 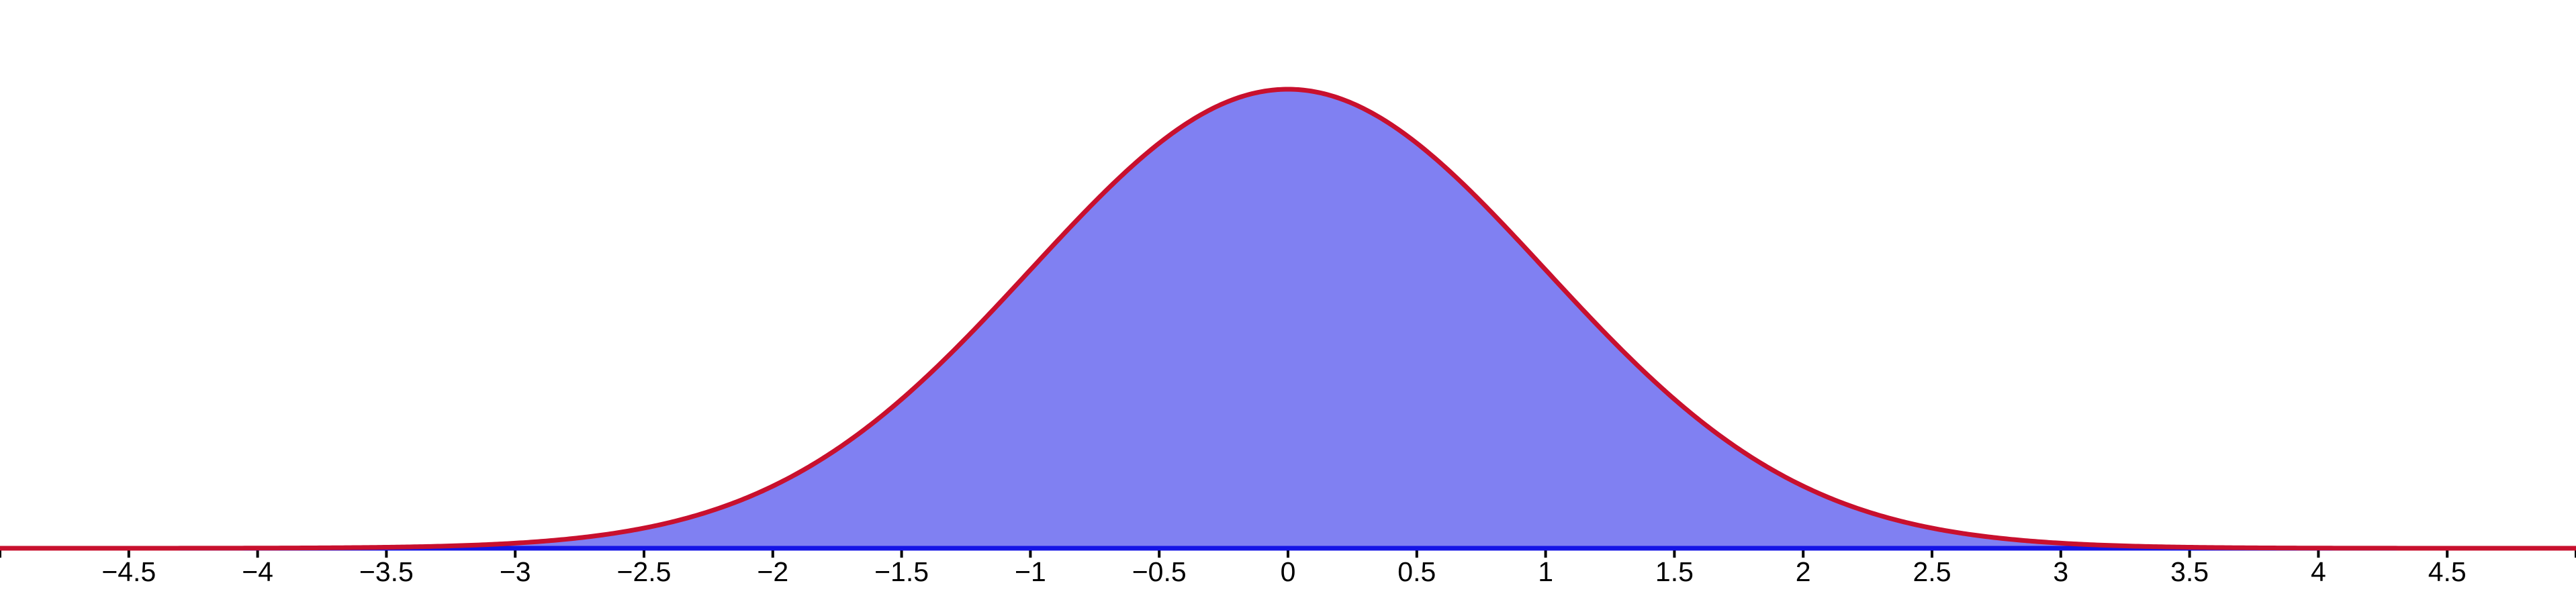 What do you see at coordinates (2447, 571) in the screenshot?
I see `x-axis-tick-label: 4.5` at bounding box center [2447, 571].